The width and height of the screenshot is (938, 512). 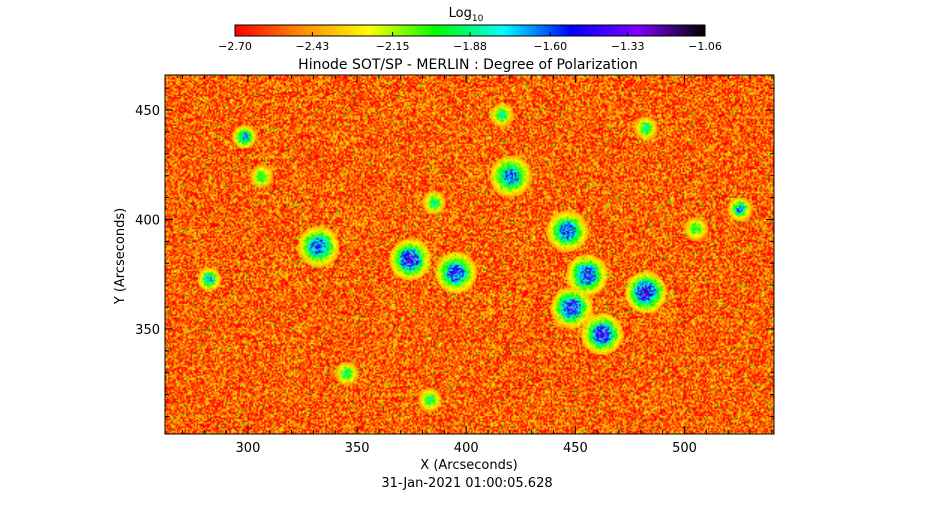 I want to click on colorbar-label-base: Log, so click(x=460, y=13).